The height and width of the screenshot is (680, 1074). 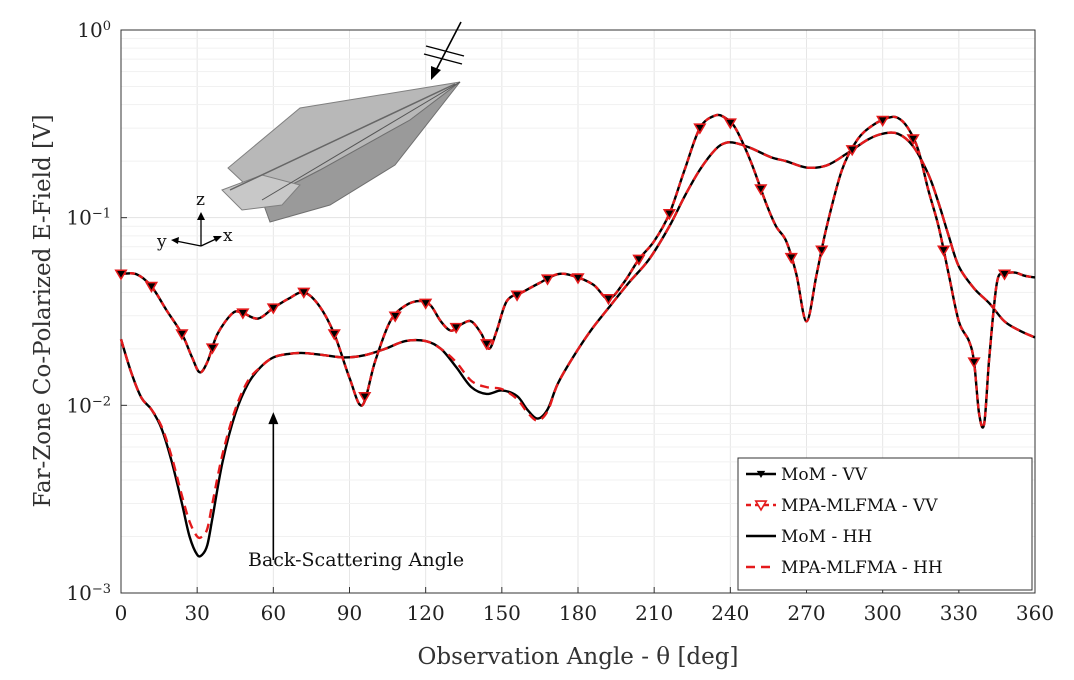 I want to click on x-tick-label: 30, so click(x=196, y=613).